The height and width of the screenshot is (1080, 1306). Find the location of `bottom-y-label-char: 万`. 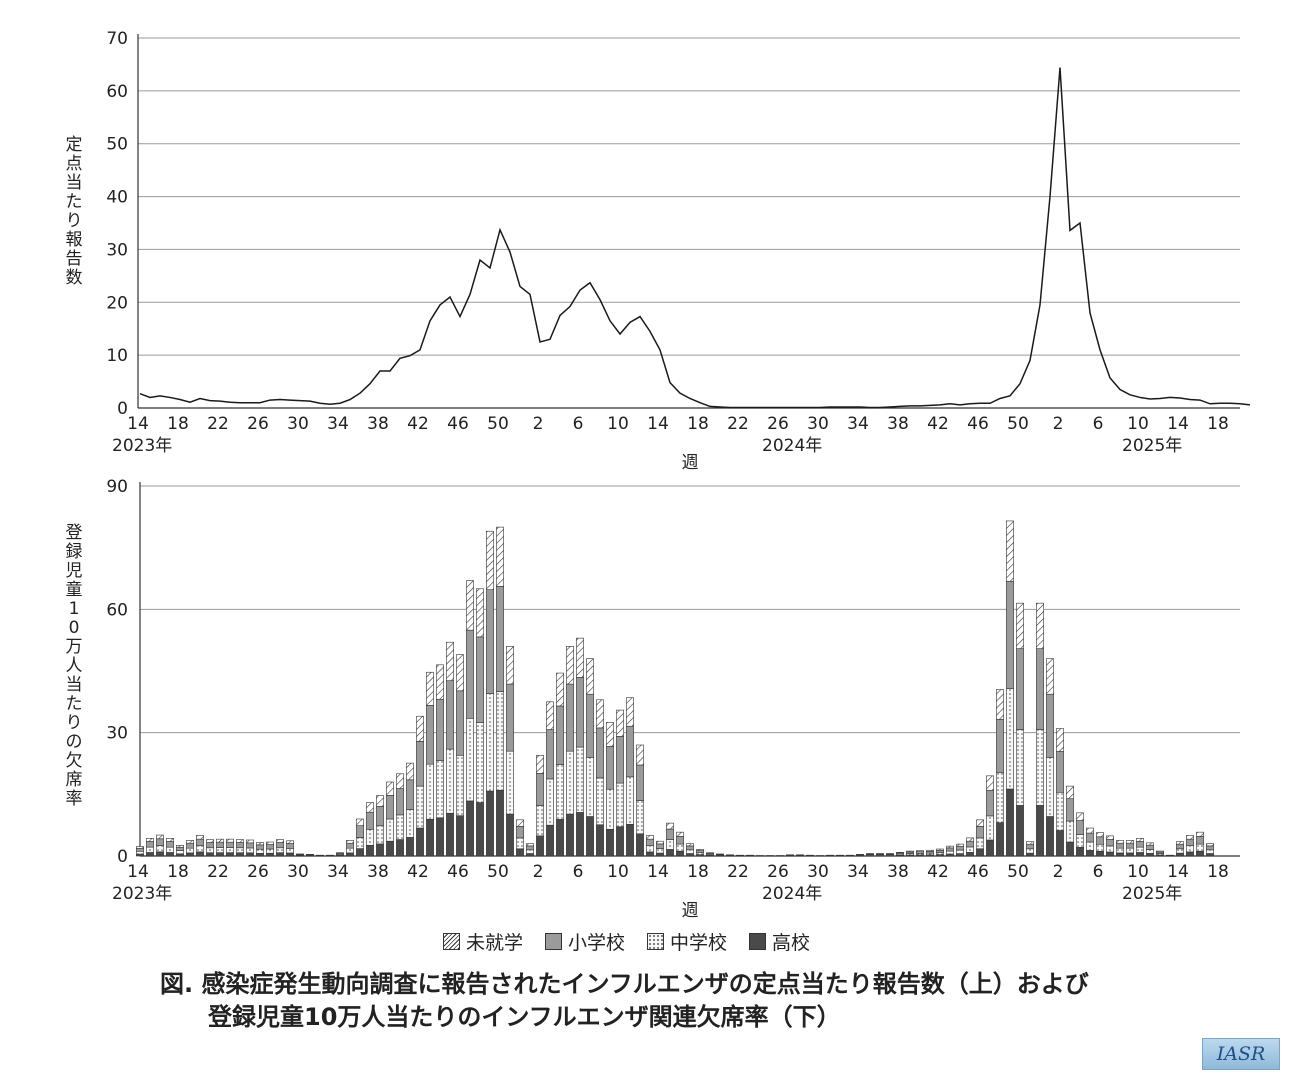

bottom-y-label-char: 万 is located at coordinates (74, 647).